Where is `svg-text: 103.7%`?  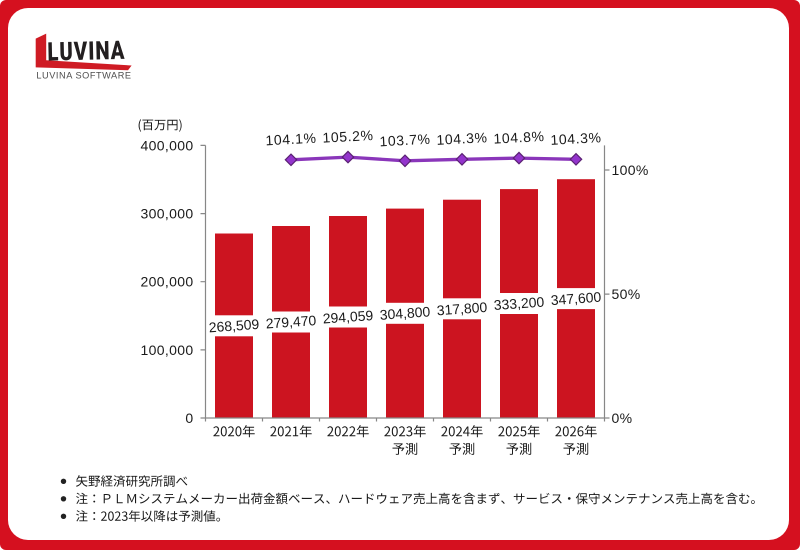 svg-text: 103.7% is located at coordinates (405, 140).